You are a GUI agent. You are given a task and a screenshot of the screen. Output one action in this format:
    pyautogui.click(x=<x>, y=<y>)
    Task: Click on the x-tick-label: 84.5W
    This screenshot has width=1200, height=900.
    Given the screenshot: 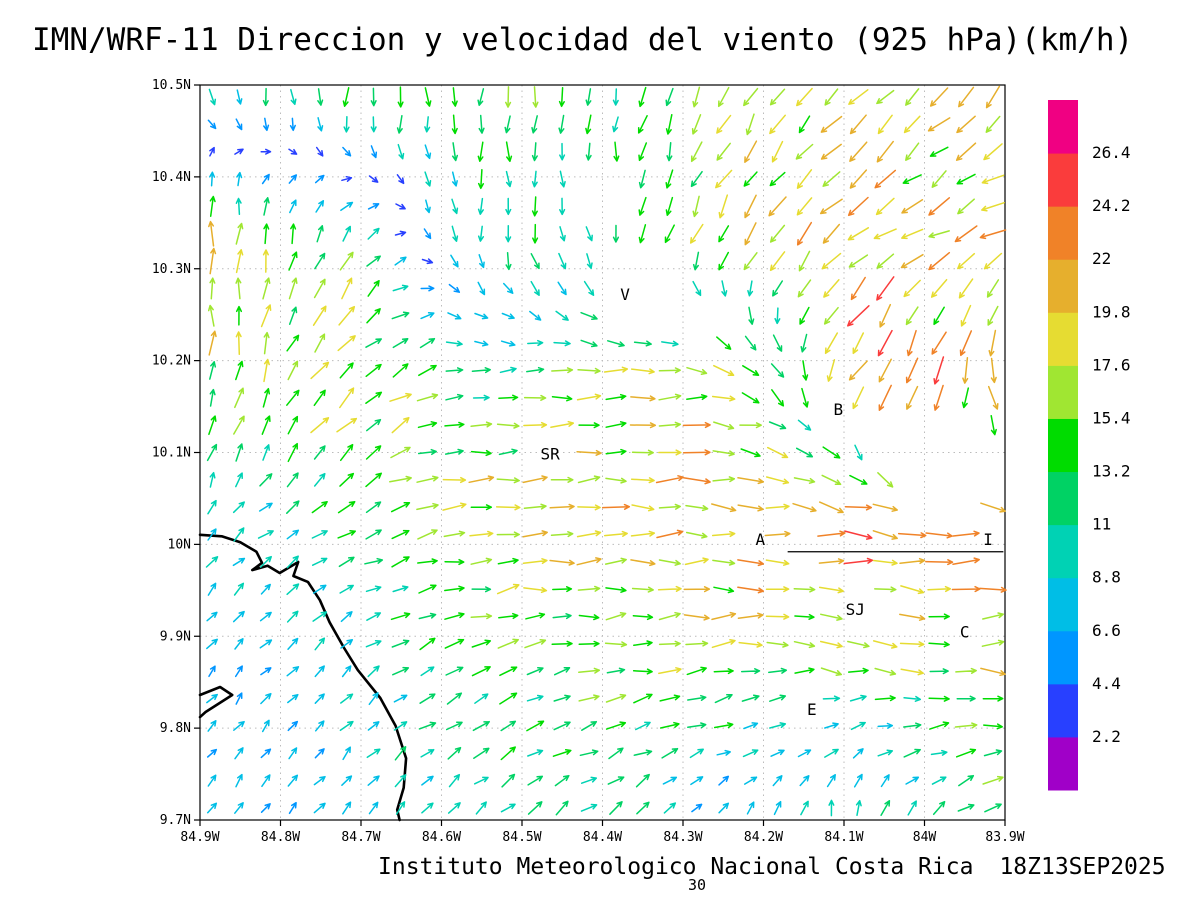 What is the action you would take?
    pyautogui.click(x=521, y=837)
    